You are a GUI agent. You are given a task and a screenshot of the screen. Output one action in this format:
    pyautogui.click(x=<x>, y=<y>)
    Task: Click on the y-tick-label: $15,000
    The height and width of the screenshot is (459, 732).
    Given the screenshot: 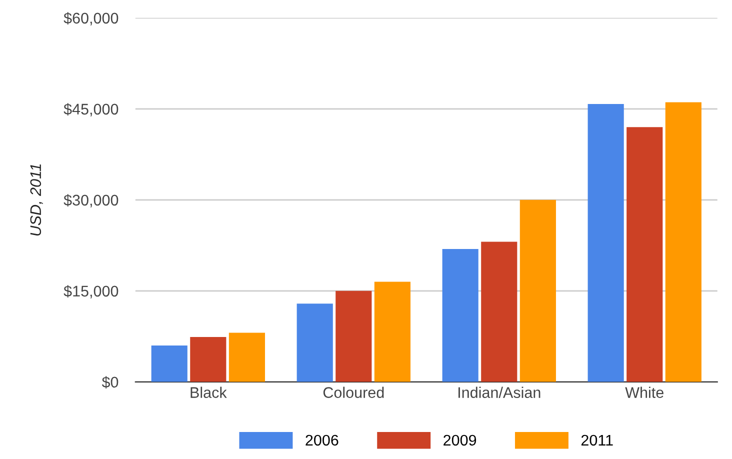 What is the action you would take?
    pyautogui.click(x=91, y=291)
    